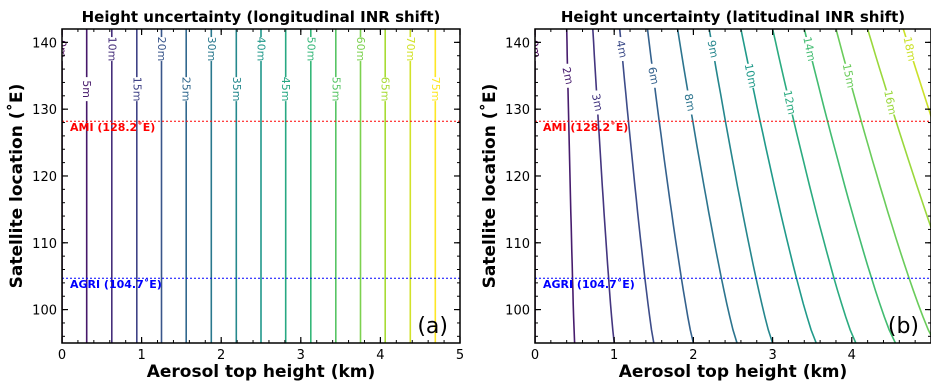 This screenshot has height=383, width=931. What do you see at coordinates (432, 326) in the screenshot?
I see `panel-tag: (a)` at bounding box center [432, 326].